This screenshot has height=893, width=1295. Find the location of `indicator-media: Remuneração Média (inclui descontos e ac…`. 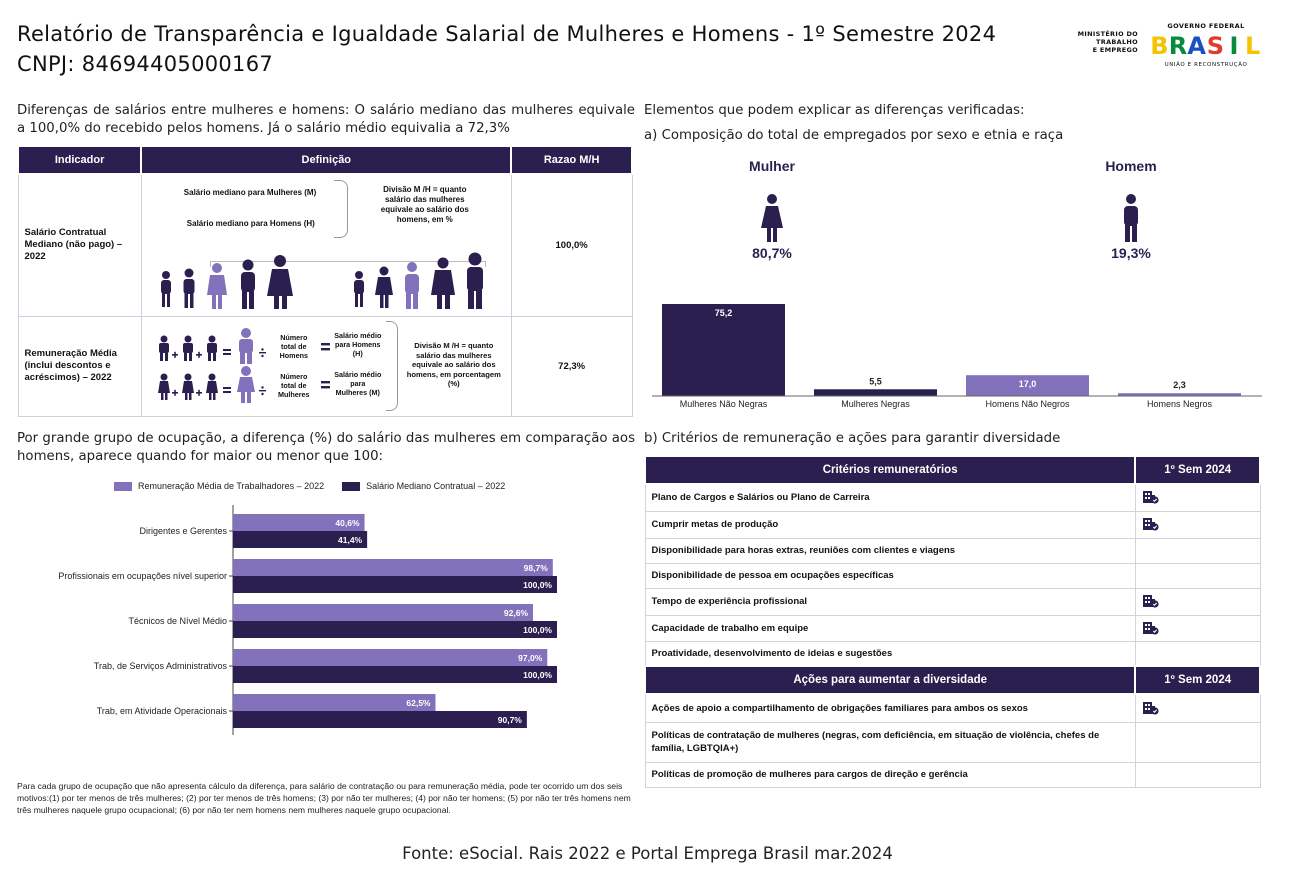

indicator-media: Remuneração Média (inclui descontos e ac… is located at coordinates (79, 366).